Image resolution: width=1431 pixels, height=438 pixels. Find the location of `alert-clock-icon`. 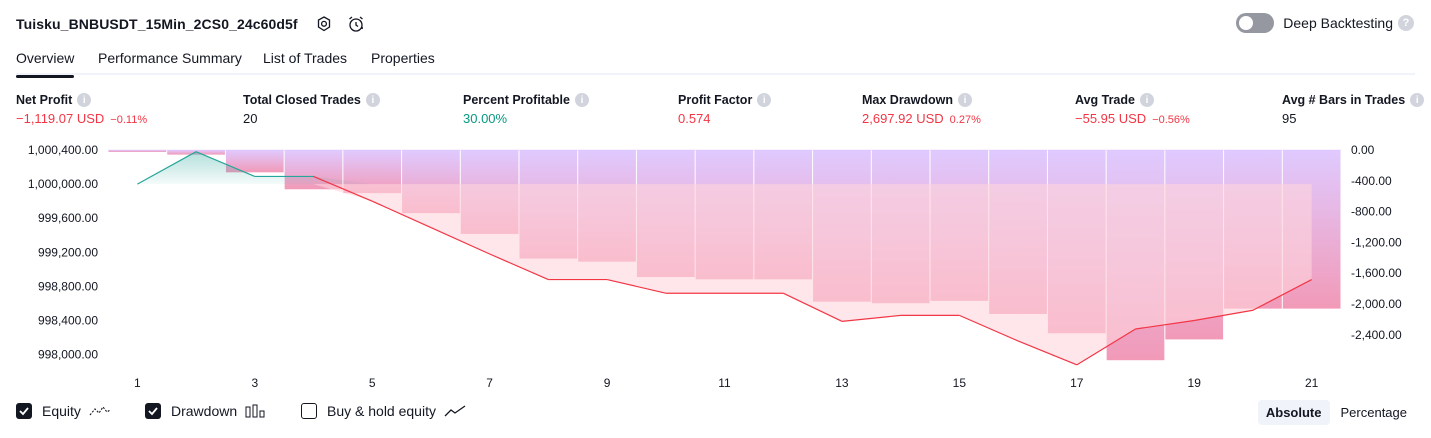

alert-clock-icon is located at coordinates (356, 24).